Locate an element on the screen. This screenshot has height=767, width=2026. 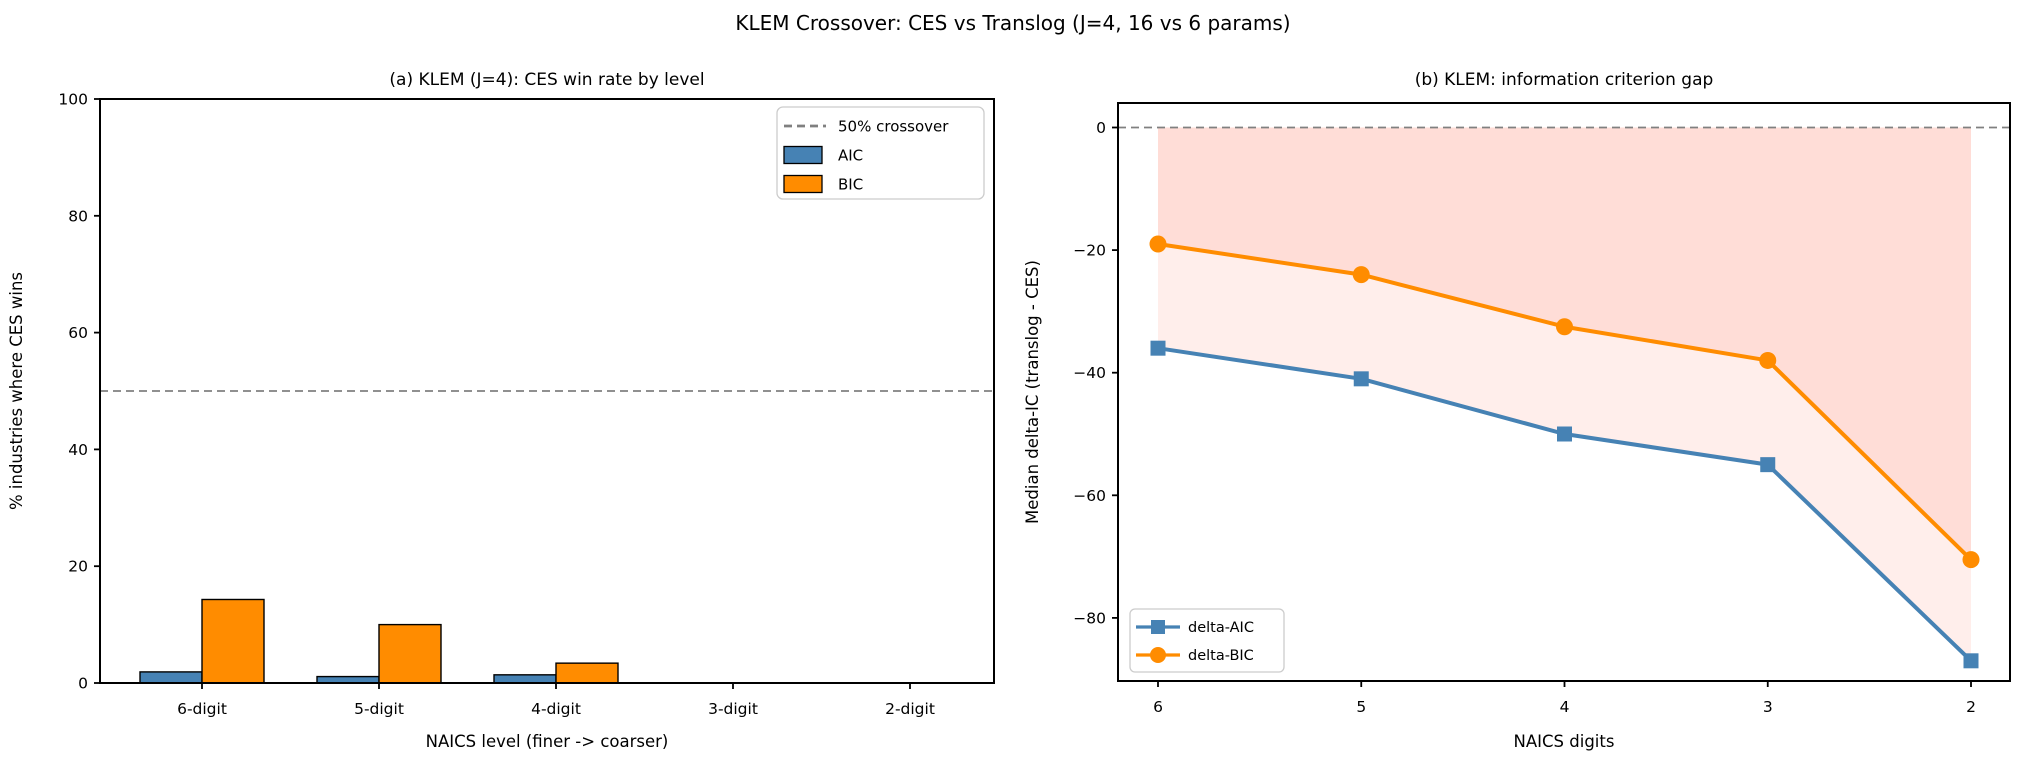
x-tick-label: 5 is located at coordinates (1361, 707).